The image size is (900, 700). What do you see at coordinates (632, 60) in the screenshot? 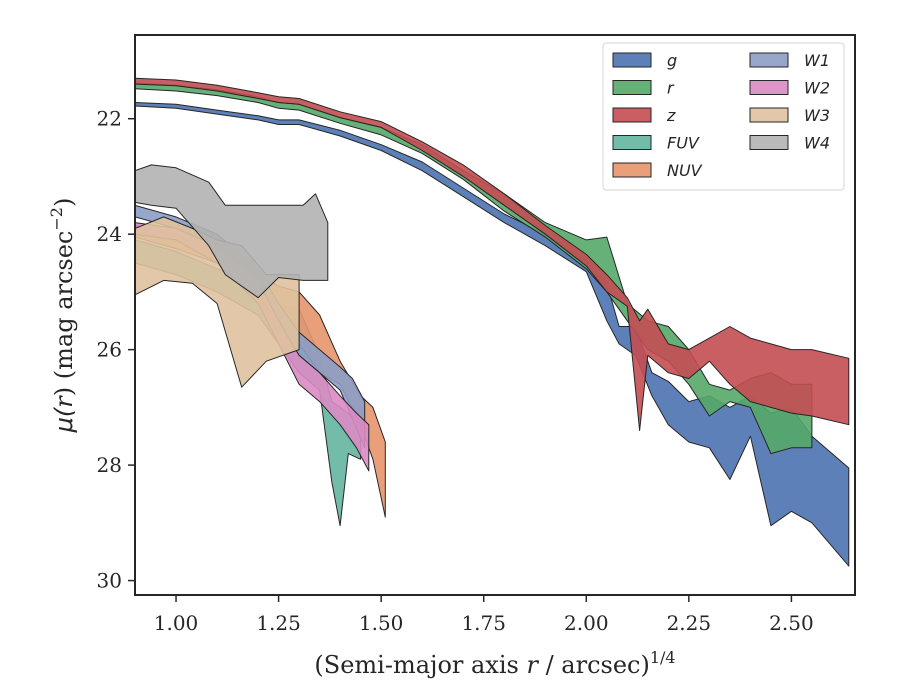
I see `legend-swatch-g` at bounding box center [632, 60].